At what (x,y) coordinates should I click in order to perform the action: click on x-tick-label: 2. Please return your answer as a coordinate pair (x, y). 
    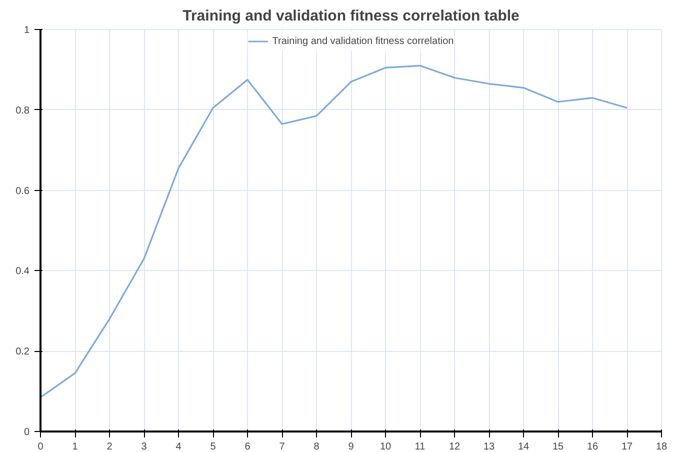
    Looking at the image, I should click on (109, 447).